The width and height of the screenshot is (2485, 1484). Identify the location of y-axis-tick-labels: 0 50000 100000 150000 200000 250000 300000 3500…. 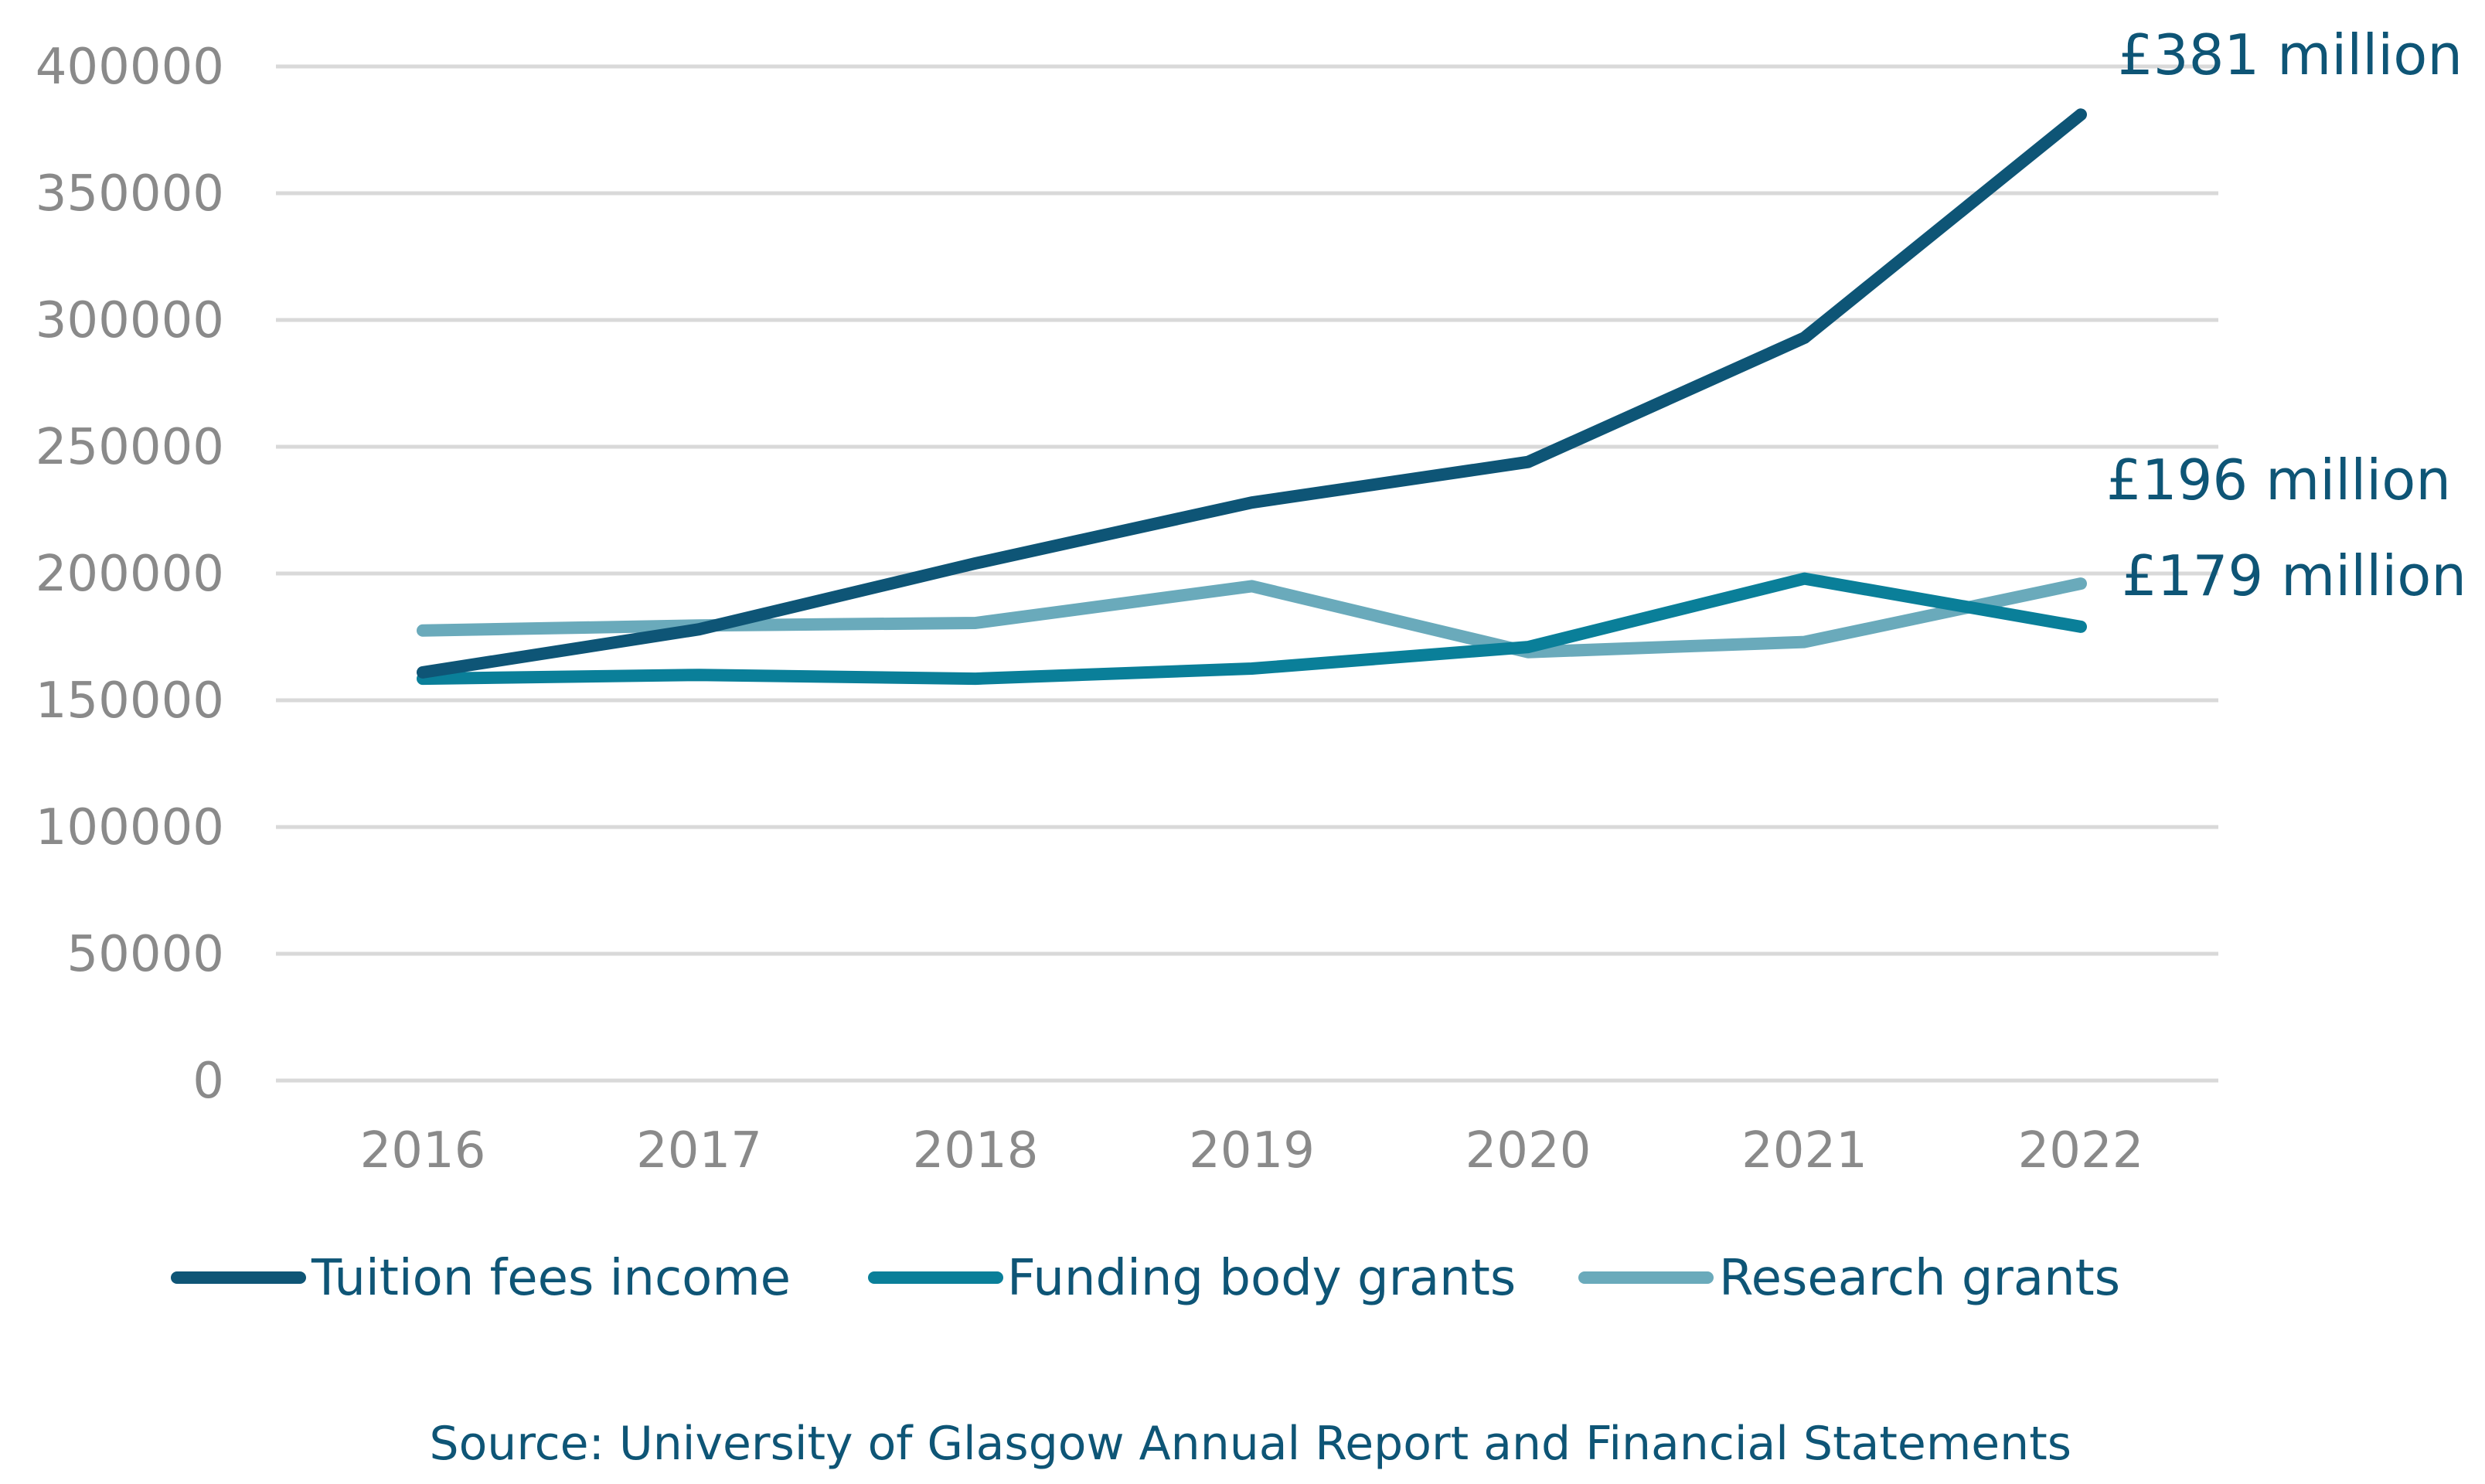
(130, 574).